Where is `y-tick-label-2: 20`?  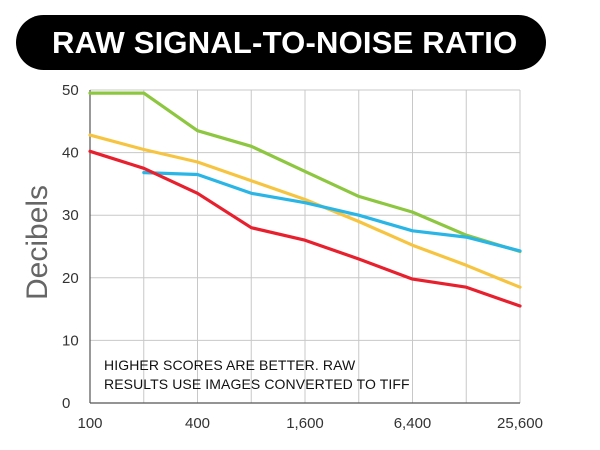
y-tick-label-2: 20 is located at coordinates (70, 278).